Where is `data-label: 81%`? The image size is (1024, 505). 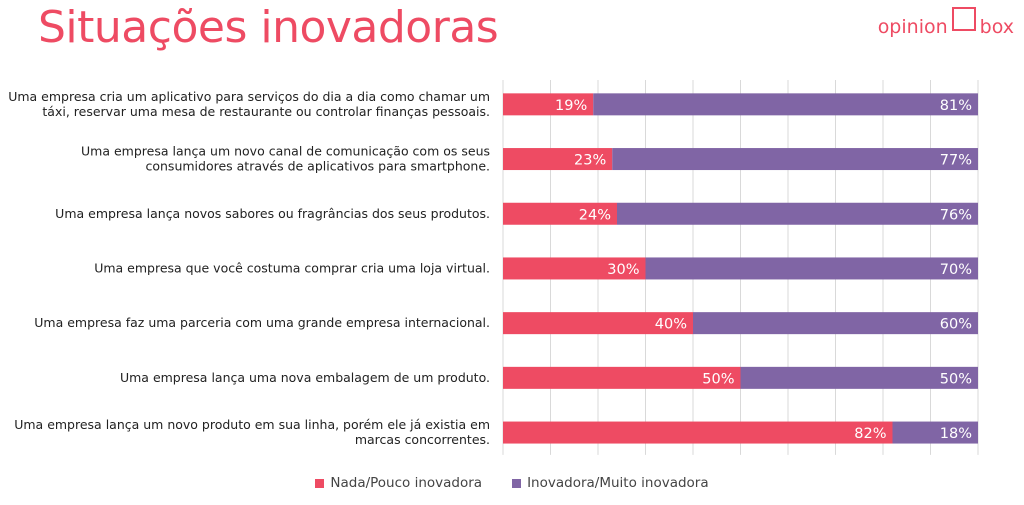
data-label: 81% is located at coordinates (956, 106).